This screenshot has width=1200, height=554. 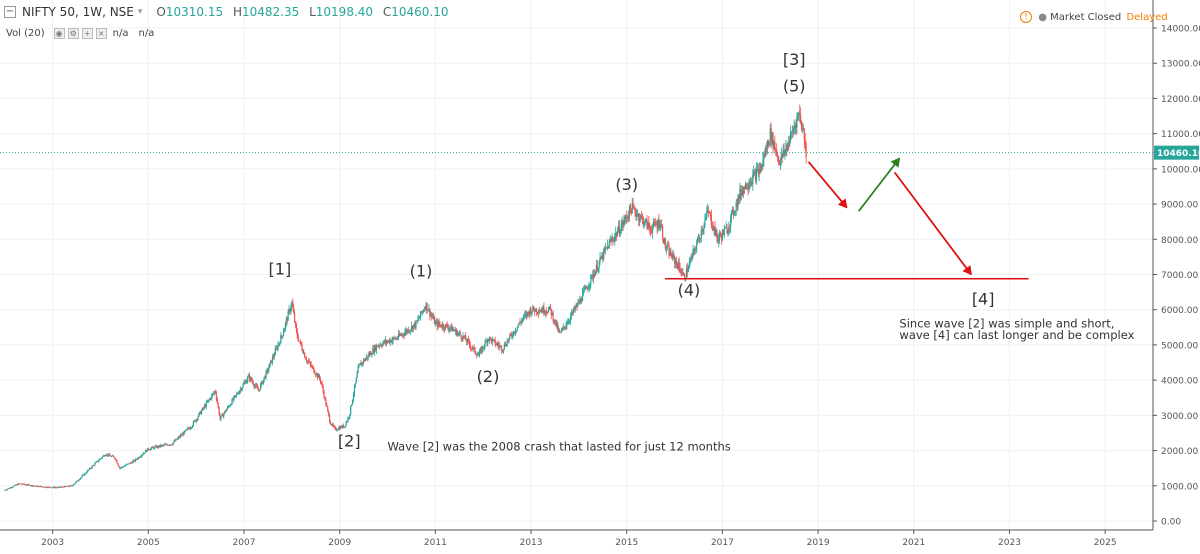 What do you see at coordinates (1009, 543) in the screenshot?
I see `time-tick-label: 2023` at bounding box center [1009, 543].